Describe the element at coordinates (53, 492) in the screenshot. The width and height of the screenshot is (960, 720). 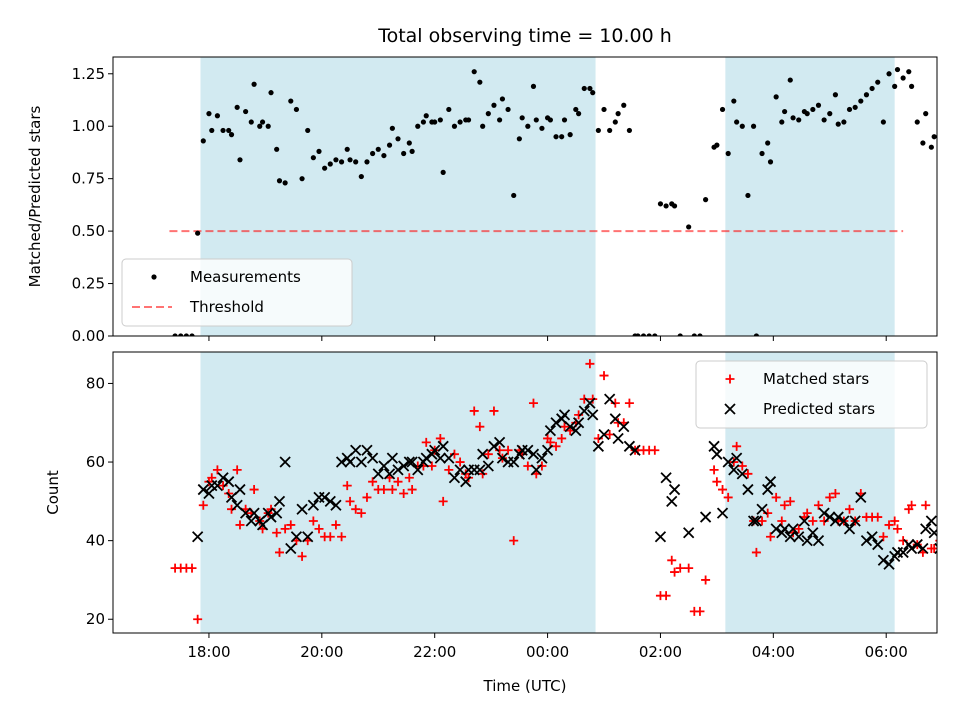
I see `y-axis-label: Count` at that location.